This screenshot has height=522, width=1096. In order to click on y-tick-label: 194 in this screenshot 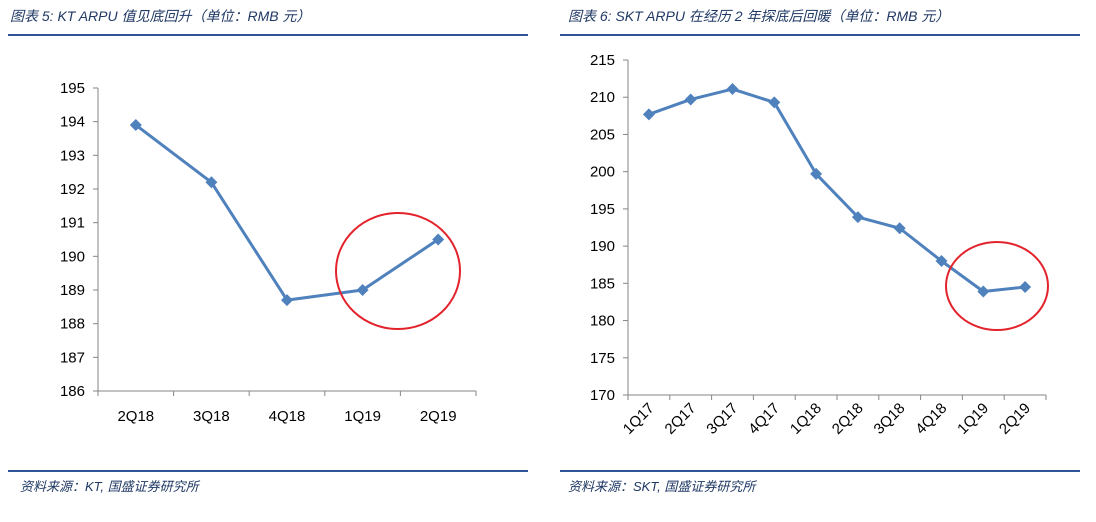, I will do `click(72, 122)`.